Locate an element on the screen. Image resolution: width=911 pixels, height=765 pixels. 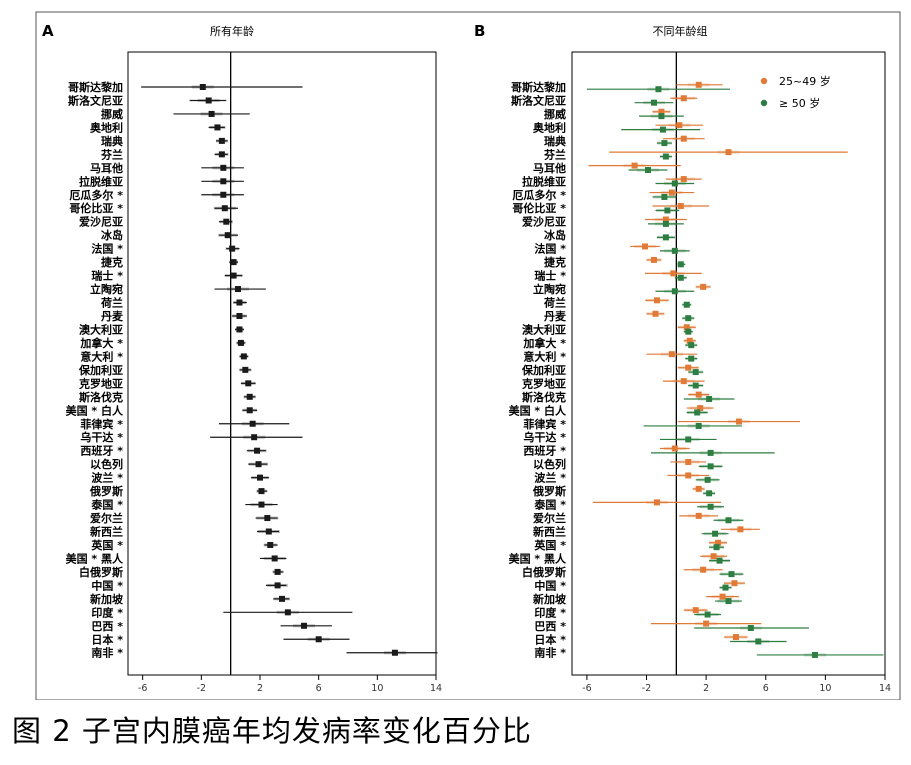
category-label: 乌干达 * is located at coordinates (101, 437).